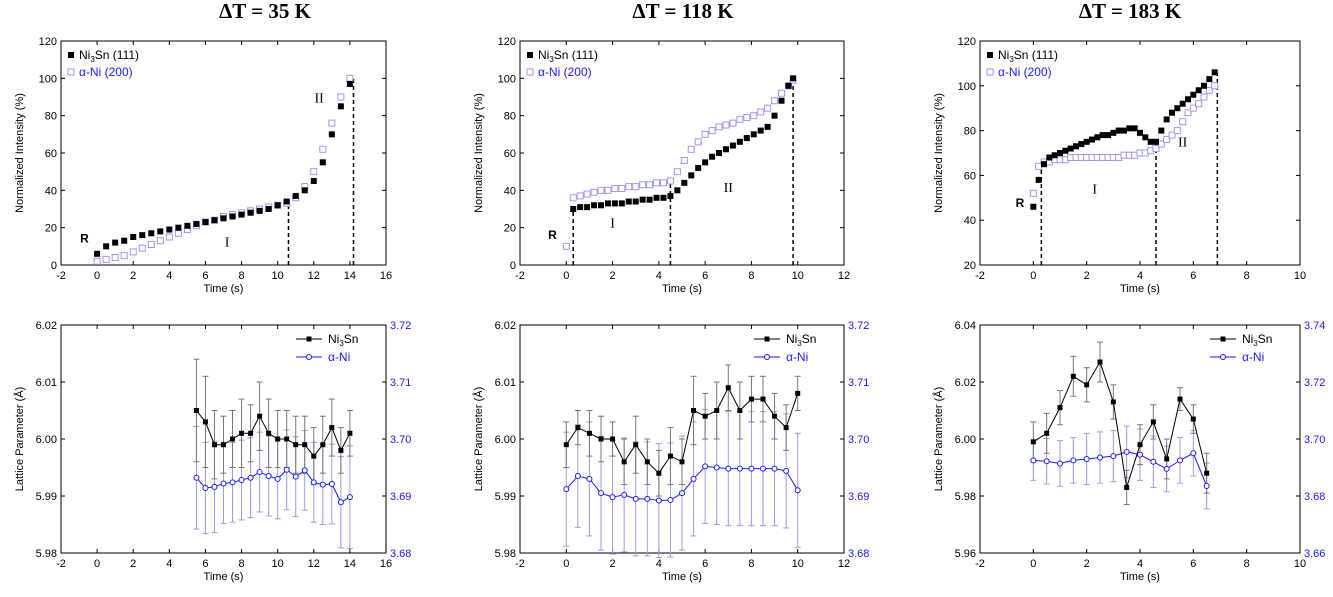 Image resolution: width=1333 pixels, height=597 pixels. What do you see at coordinates (400, 440) in the screenshot?
I see `y2-tick-label: 3.70` at bounding box center [400, 440].